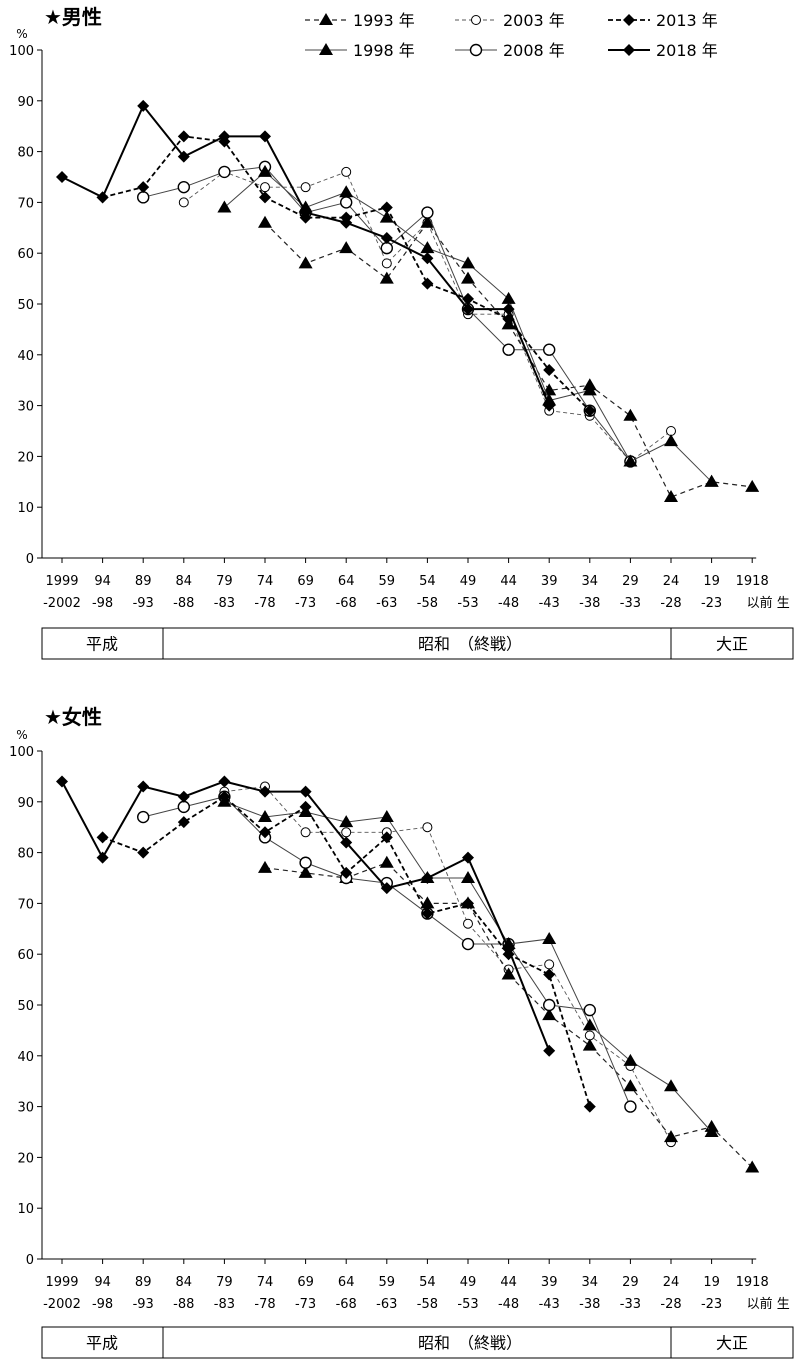  Describe the element at coordinates (549, 1304) in the screenshot. I see `x-tick-label: -43` at that location.